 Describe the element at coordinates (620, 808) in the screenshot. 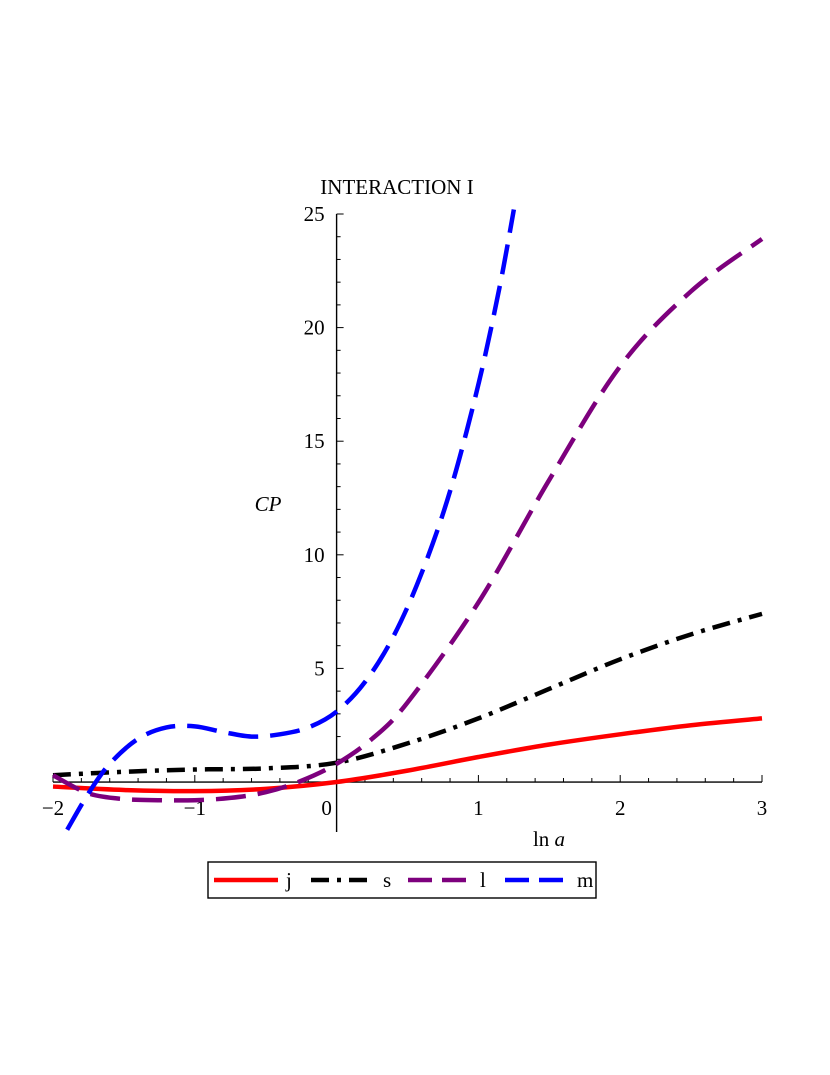

I see `x-tick-label: 2` at that location.